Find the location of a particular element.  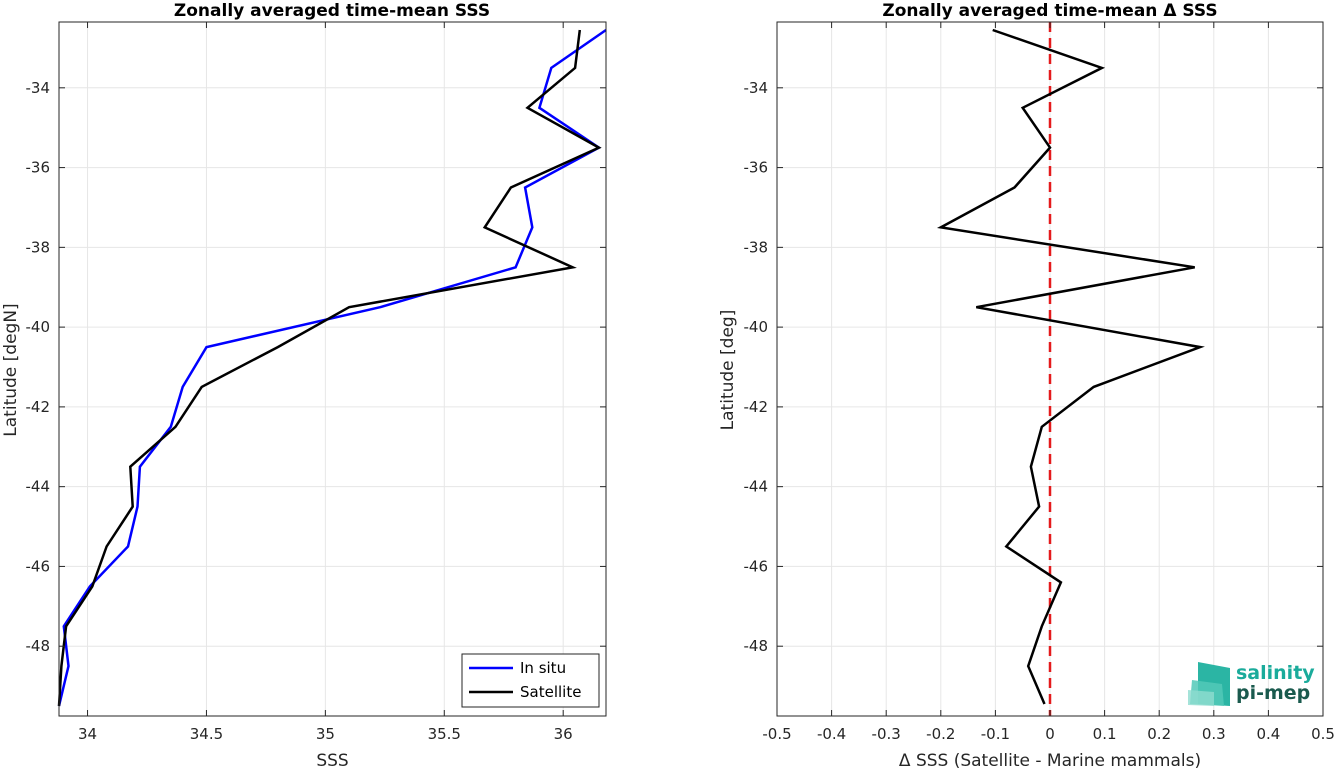

x-tick-label: 34 is located at coordinates (87, 734).